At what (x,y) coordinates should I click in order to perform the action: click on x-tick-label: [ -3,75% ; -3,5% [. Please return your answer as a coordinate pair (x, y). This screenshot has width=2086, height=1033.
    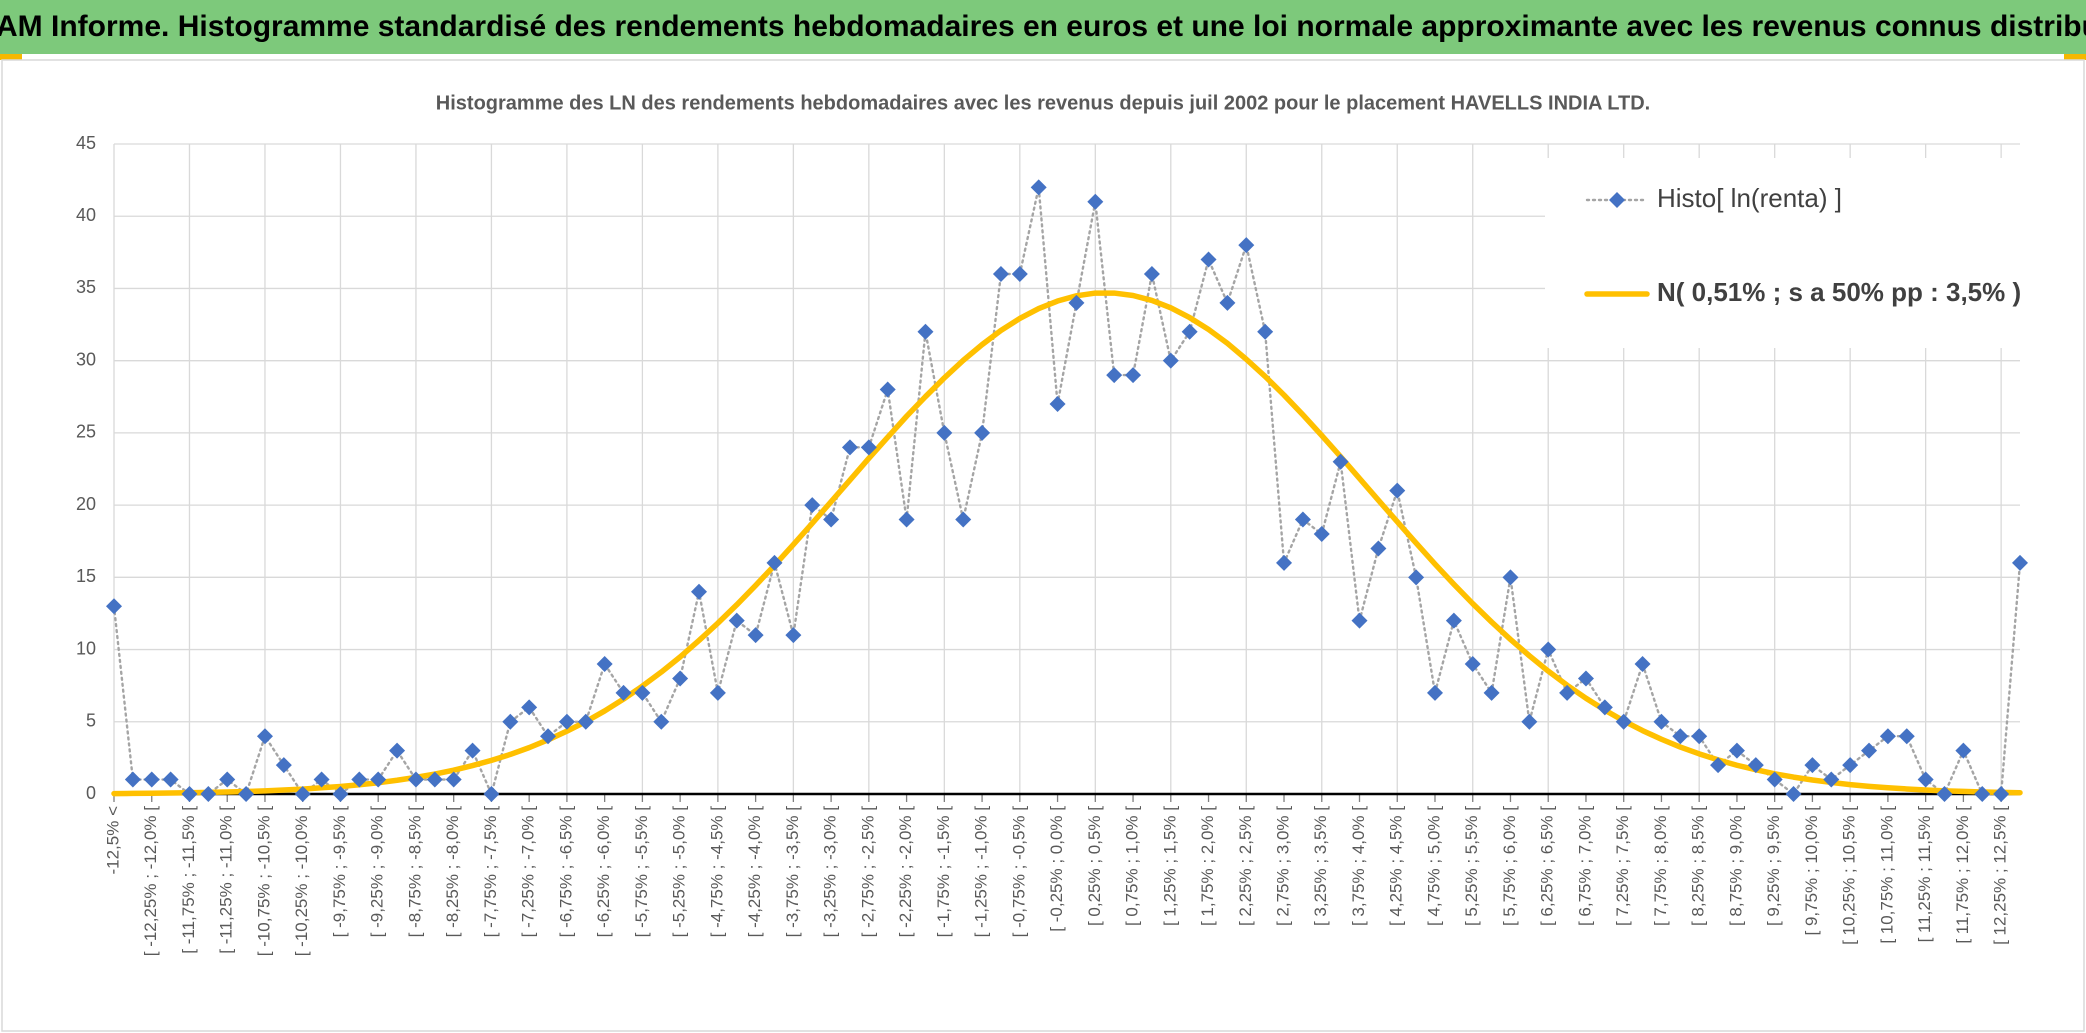
    Looking at the image, I should click on (792, 872).